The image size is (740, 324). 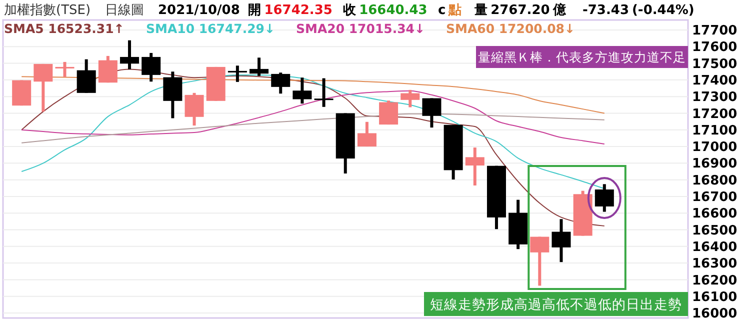 What do you see at coordinates (715, 214) in the screenshot?
I see `y-tick-label: 16600` at bounding box center [715, 214].